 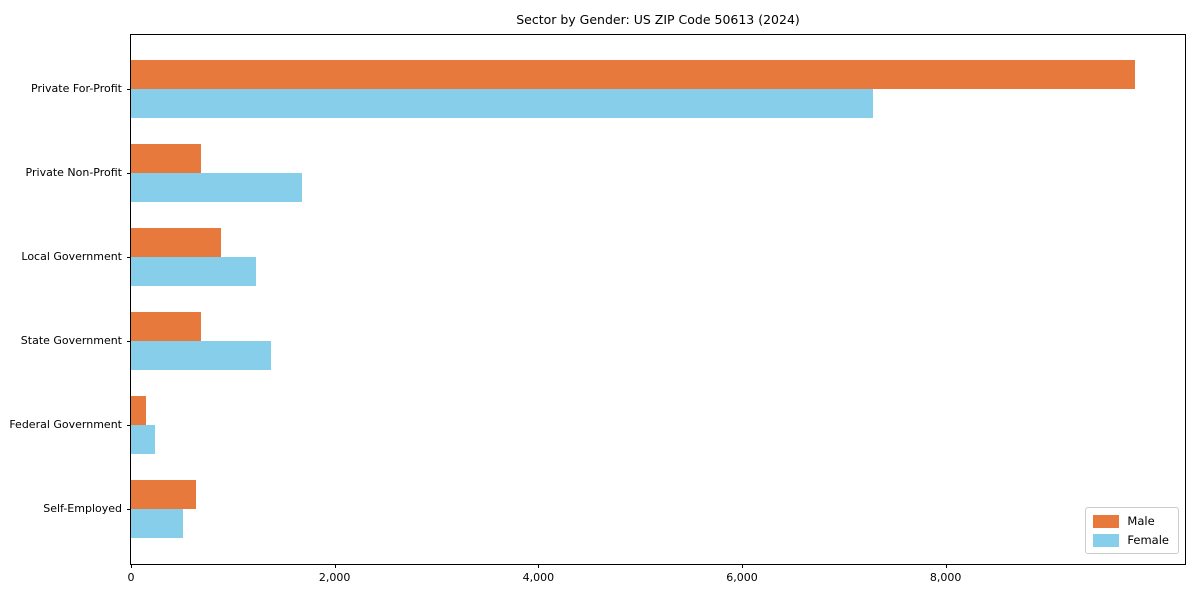 I want to click on y-axis-label-2: Private Non-Profit, so click(x=73, y=172).